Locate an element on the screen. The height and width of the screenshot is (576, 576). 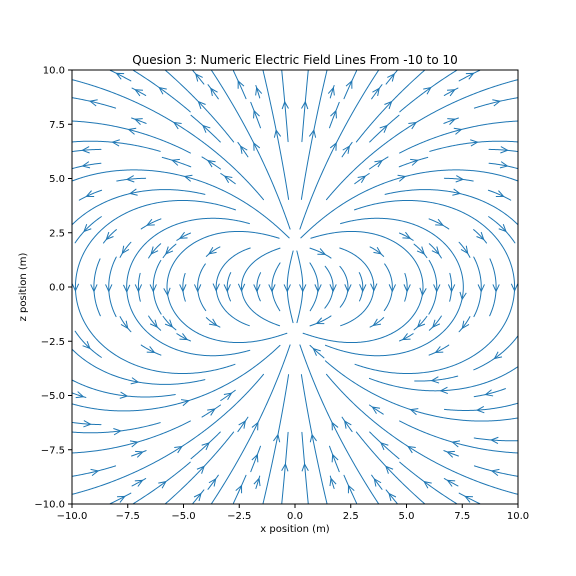
y-tick-label: 7.5 is located at coordinates (57, 125).